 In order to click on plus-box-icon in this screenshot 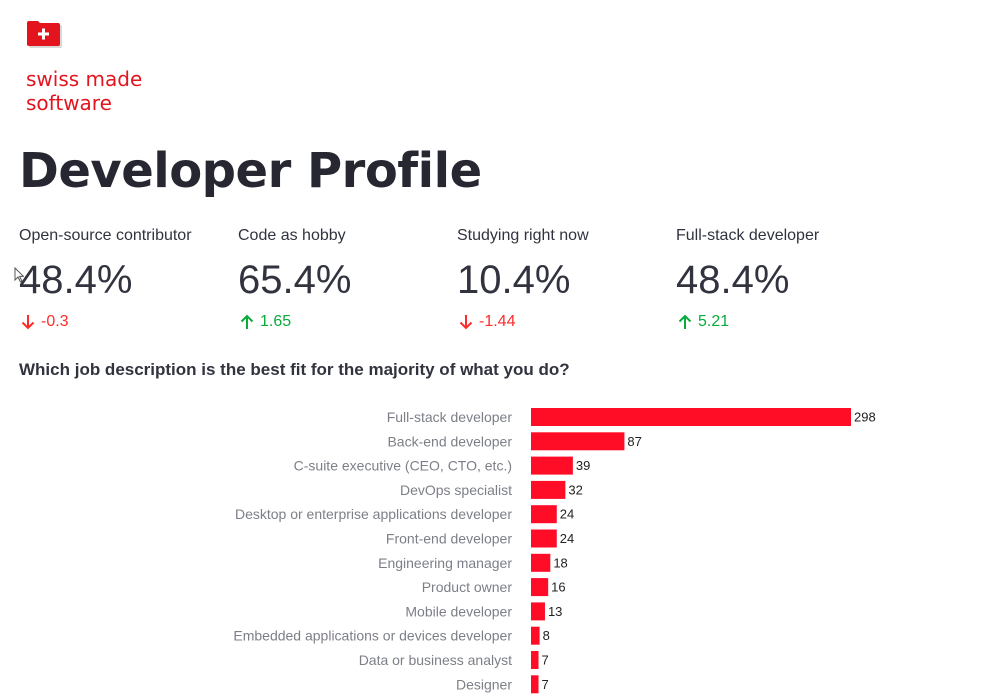, I will do `click(44, 34)`.